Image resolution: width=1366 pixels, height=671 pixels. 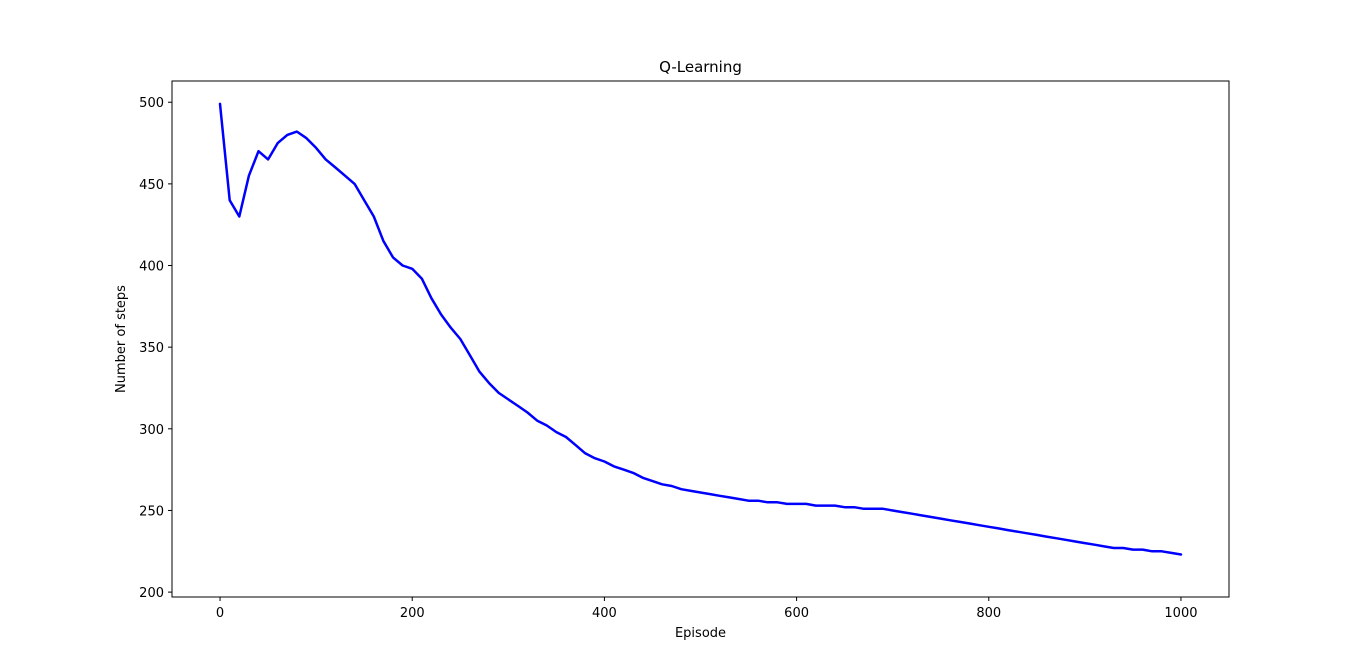 What do you see at coordinates (988, 613) in the screenshot?
I see `x-tick-label: 800` at bounding box center [988, 613].